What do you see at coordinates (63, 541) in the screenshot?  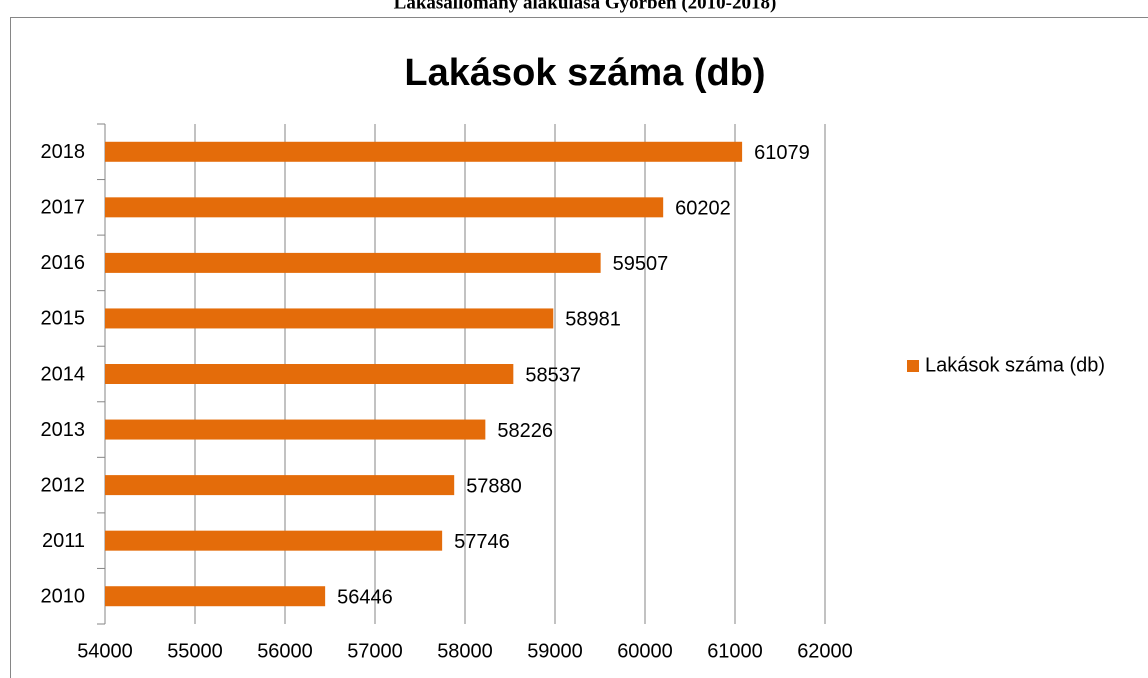 I see `y-tick-label: 2011` at bounding box center [63, 541].